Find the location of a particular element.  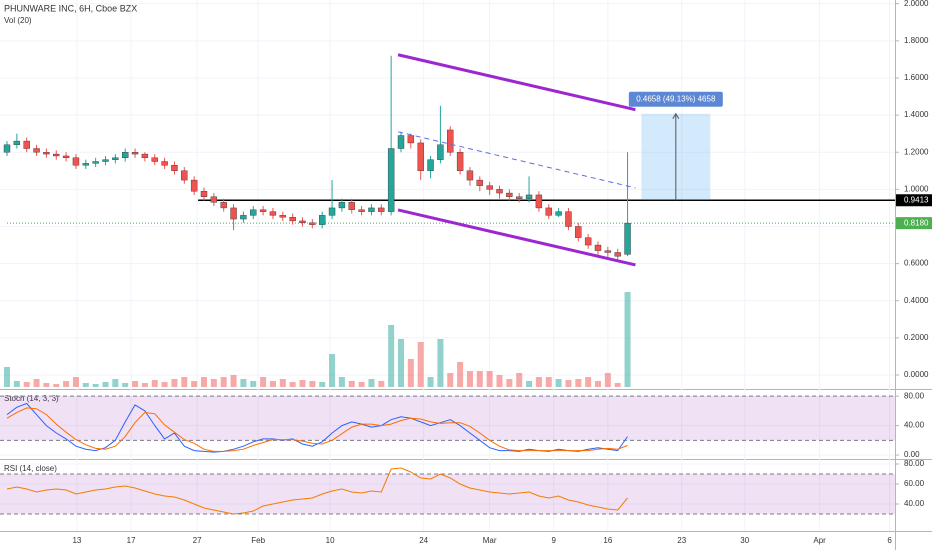

x-tick-label: 30 is located at coordinates (744, 540).